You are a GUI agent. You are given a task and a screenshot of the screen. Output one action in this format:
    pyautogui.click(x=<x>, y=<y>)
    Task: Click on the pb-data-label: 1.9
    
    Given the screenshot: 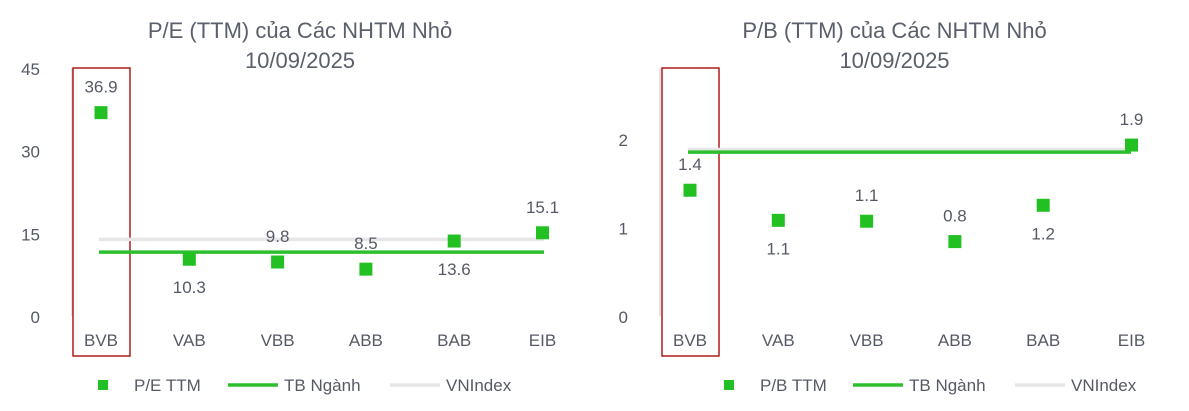 What is the action you would take?
    pyautogui.click(x=1132, y=119)
    